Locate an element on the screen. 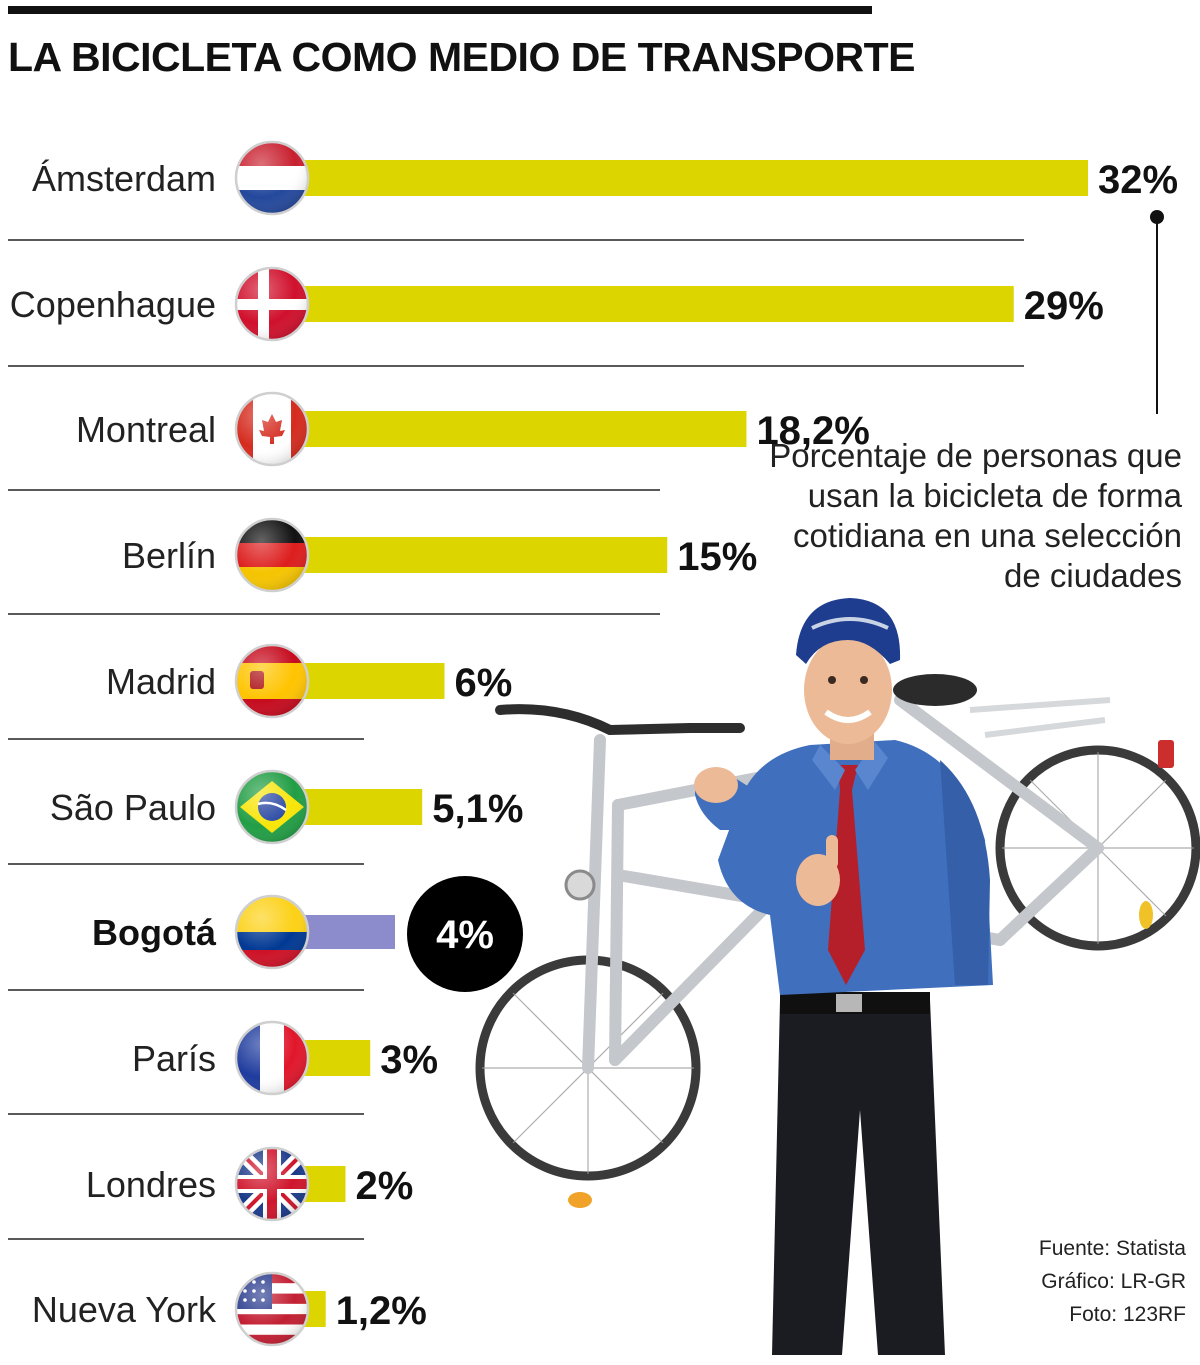 The height and width of the screenshot is (1365, 1200). value-label: 32% is located at coordinates (1138, 180).